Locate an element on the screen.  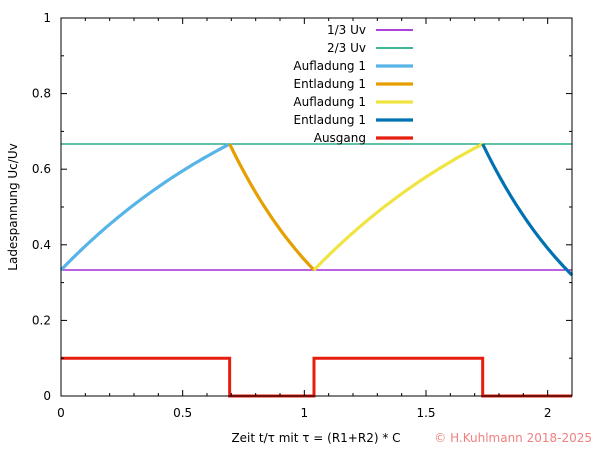
y-tick-label: 0.4 is located at coordinates (41, 245).